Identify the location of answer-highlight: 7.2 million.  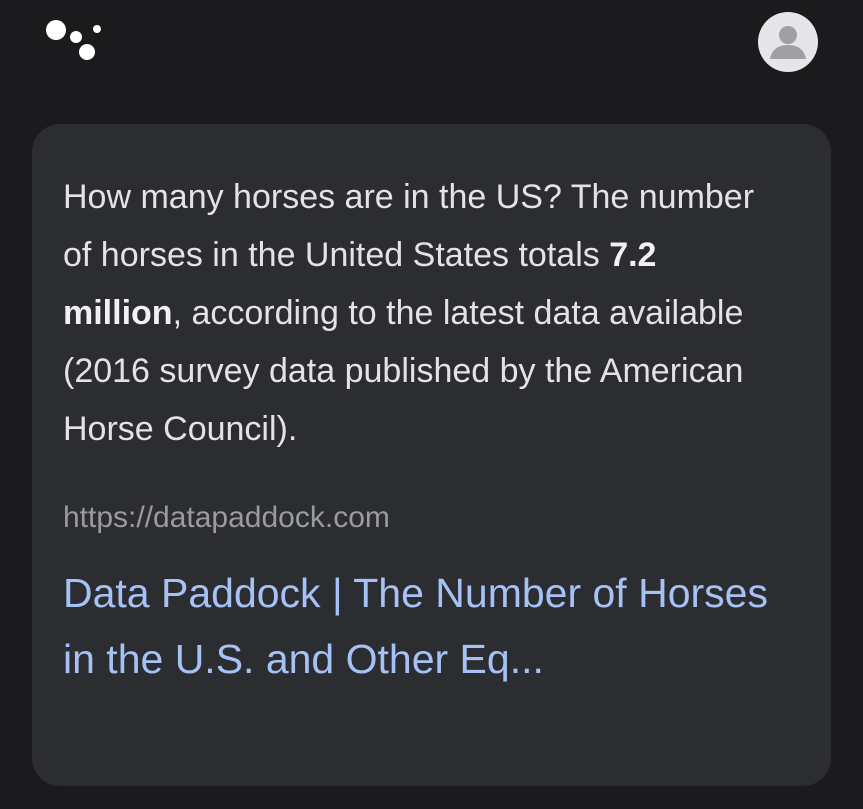
(360, 284).